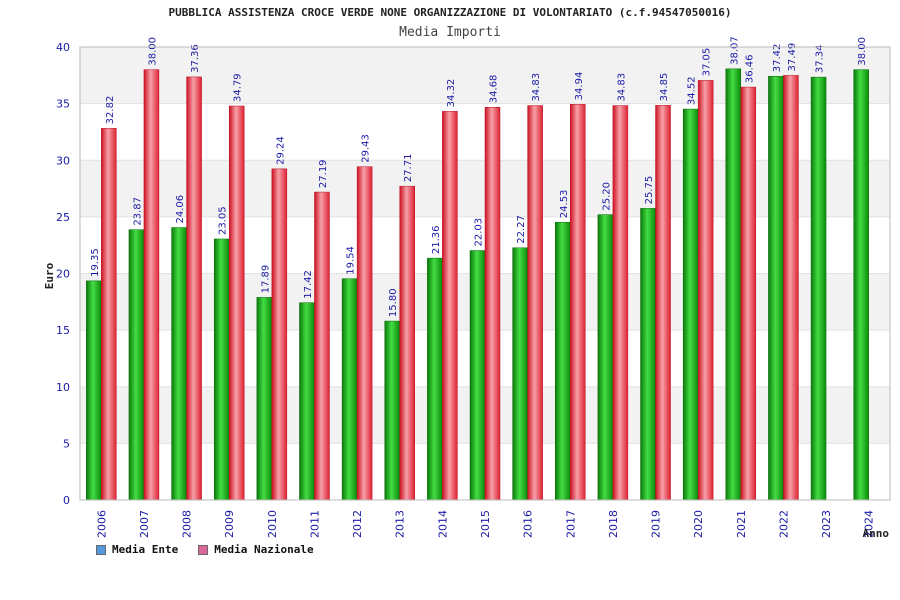  What do you see at coordinates (180, 209) in the screenshot?
I see `value-label: 24.06` at bounding box center [180, 209].